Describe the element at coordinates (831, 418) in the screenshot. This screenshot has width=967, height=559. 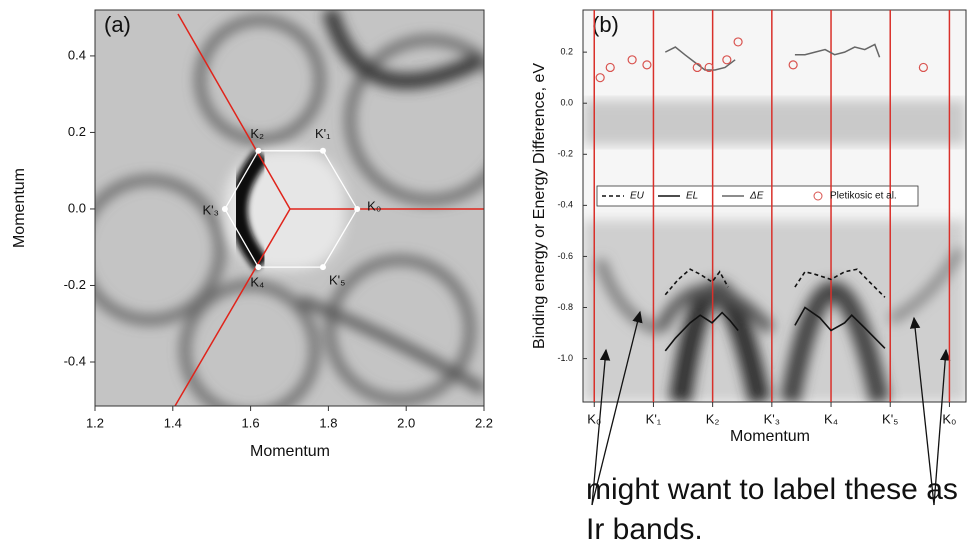
I see `x-tick-label: K₄` at that location.